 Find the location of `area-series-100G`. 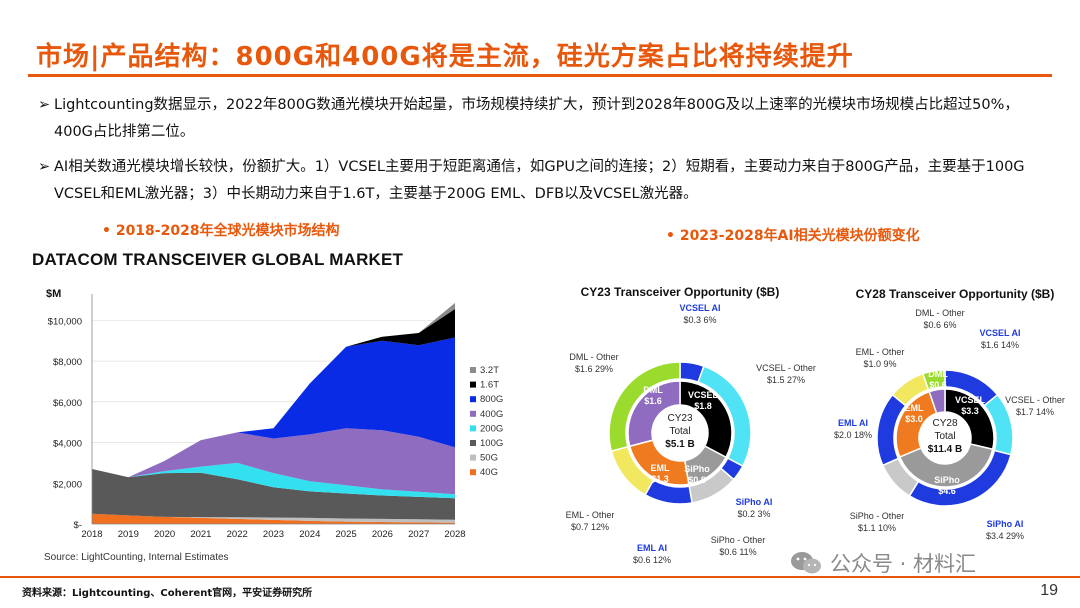

area-series-100G is located at coordinates (273, 494).